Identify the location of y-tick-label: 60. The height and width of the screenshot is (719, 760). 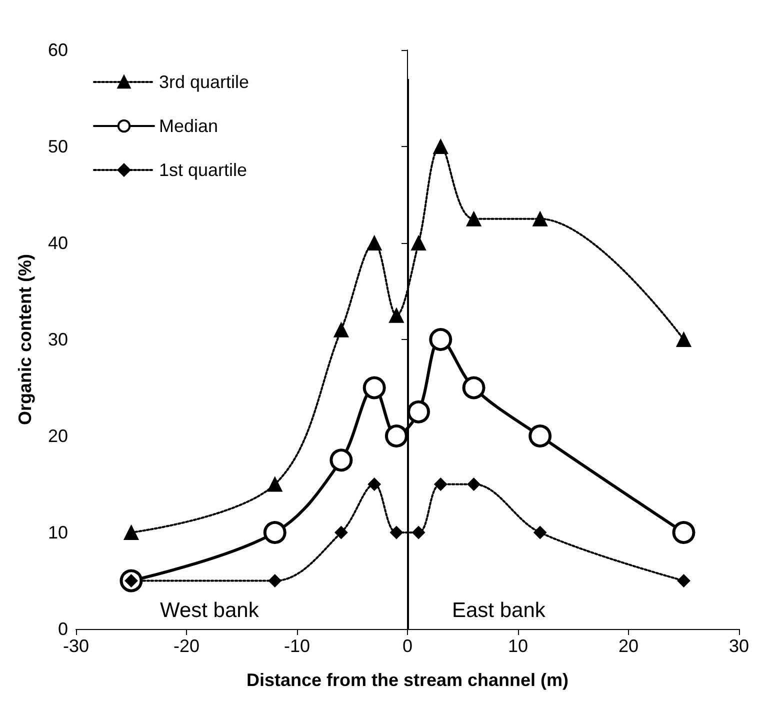
(58, 50).